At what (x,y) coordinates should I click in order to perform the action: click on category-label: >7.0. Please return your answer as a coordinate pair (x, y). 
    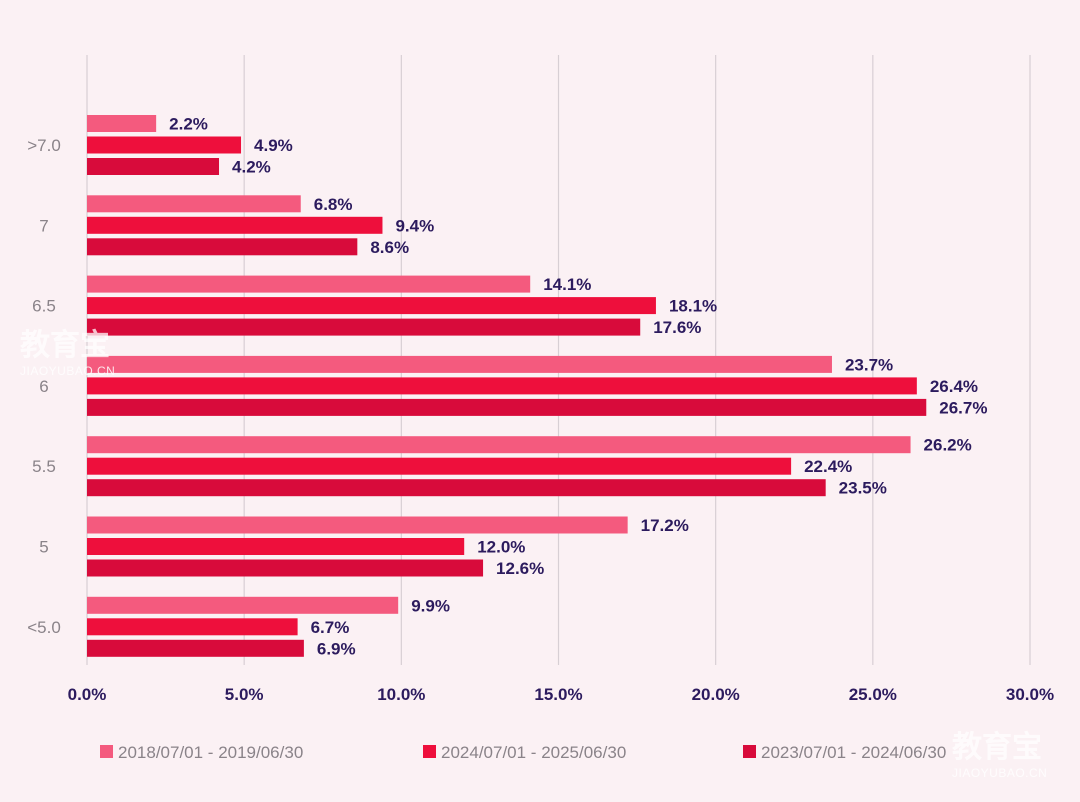
    Looking at the image, I should click on (44, 145).